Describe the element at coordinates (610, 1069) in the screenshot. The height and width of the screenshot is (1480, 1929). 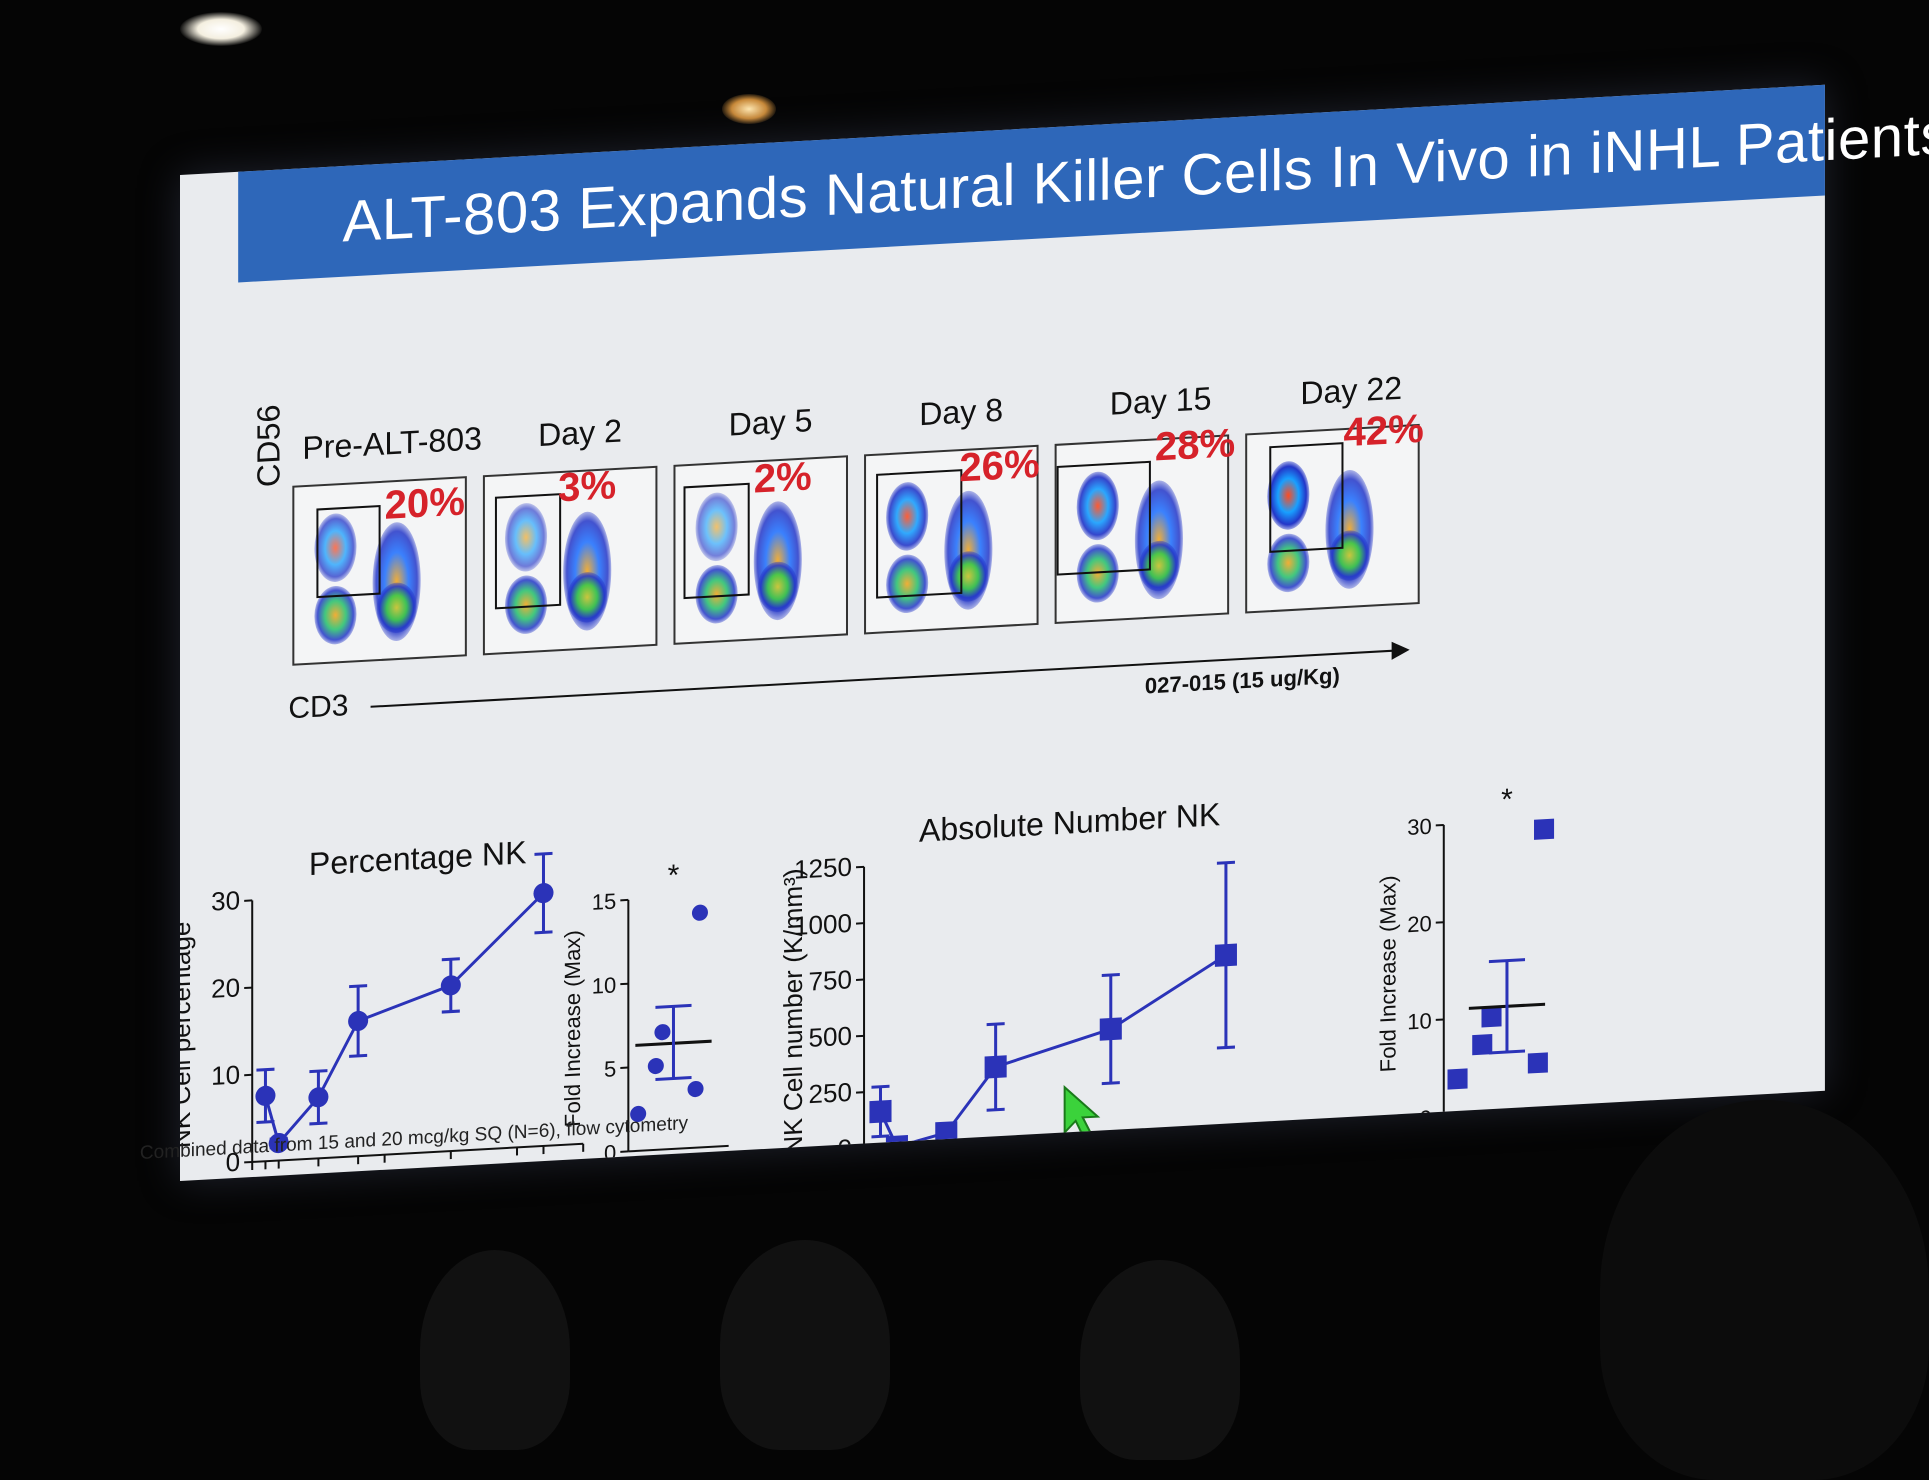
I see `y-tick-label: 5` at that location.